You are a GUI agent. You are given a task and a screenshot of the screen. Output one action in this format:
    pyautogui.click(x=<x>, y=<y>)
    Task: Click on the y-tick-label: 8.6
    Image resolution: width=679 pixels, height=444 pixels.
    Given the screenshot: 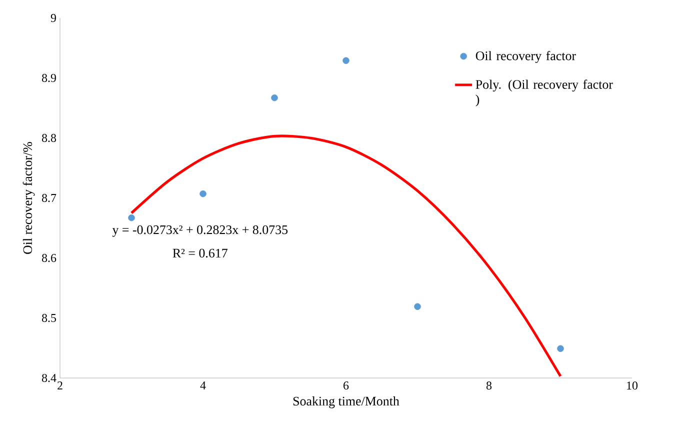 What is the action you would take?
    pyautogui.click(x=49, y=258)
    